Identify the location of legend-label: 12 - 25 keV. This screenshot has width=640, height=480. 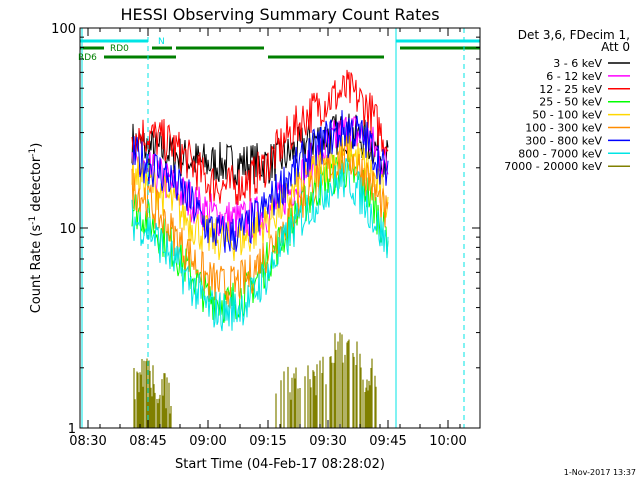
(570, 89).